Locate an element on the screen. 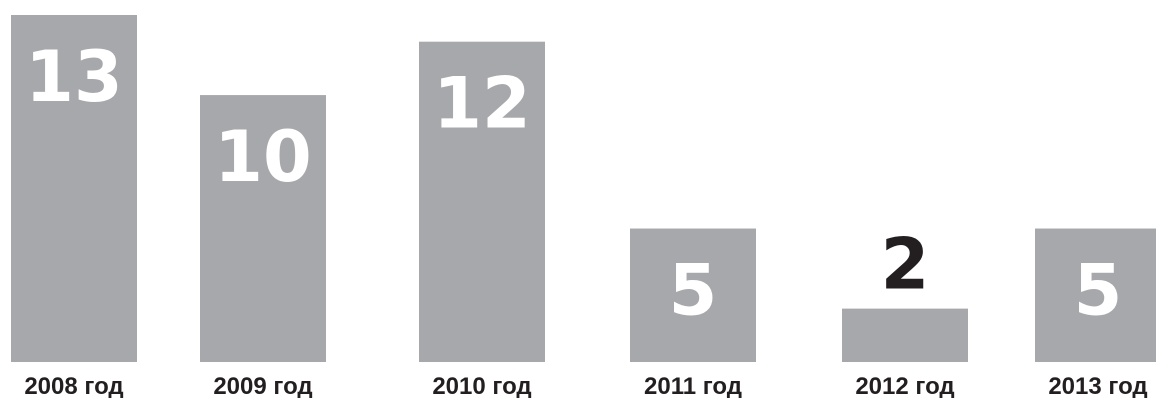 The width and height of the screenshot is (1156, 398). category-label-2: 2010 год is located at coordinates (481, 385).